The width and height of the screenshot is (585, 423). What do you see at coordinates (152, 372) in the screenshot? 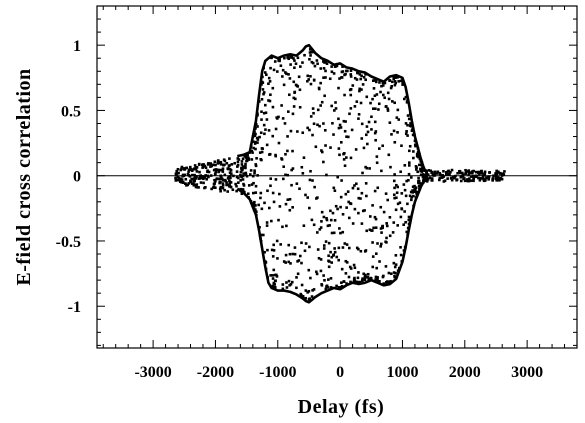
I see `x-tick-label: -3000` at bounding box center [152, 372].